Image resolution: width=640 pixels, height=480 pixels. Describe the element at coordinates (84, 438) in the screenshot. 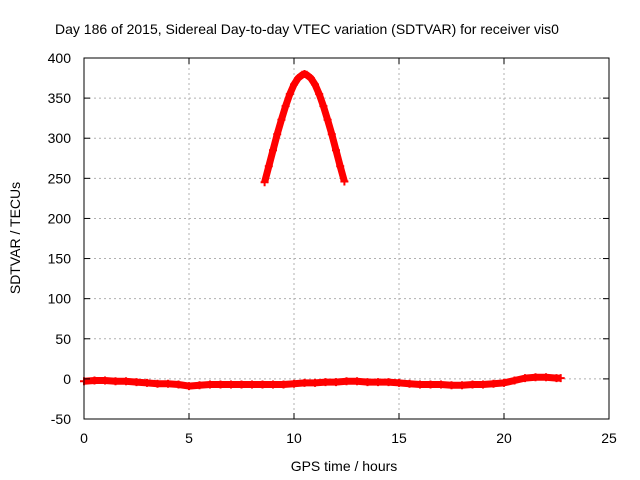

I see `x-tick-label: 0` at that location.